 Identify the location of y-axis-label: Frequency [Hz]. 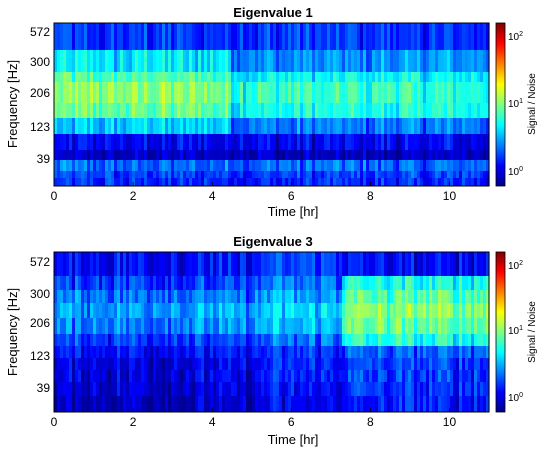
(12, 104).